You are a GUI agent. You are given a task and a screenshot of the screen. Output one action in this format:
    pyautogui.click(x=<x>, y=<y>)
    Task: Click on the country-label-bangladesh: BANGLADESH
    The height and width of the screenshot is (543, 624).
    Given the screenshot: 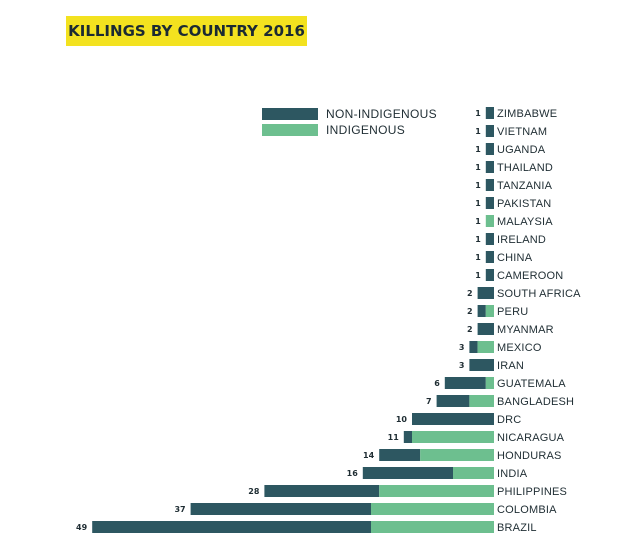 What is the action you would take?
    pyautogui.click(x=535, y=402)
    